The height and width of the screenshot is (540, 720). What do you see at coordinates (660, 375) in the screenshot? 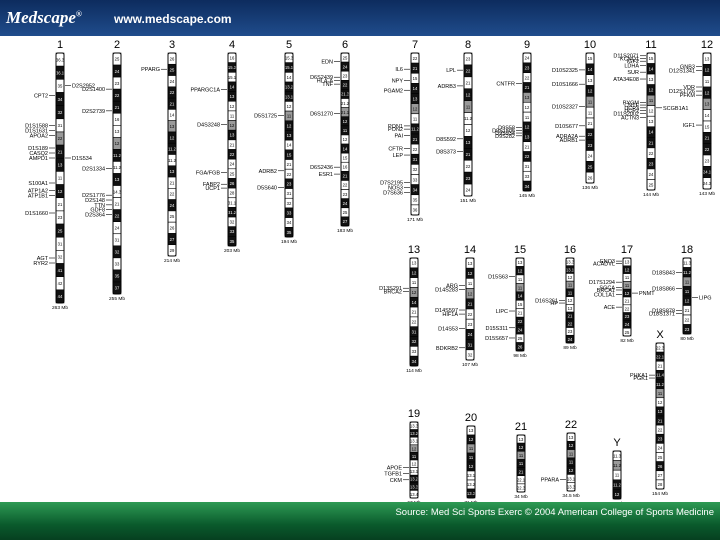
I see `band-label: 11.4` at bounding box center [660, 375].